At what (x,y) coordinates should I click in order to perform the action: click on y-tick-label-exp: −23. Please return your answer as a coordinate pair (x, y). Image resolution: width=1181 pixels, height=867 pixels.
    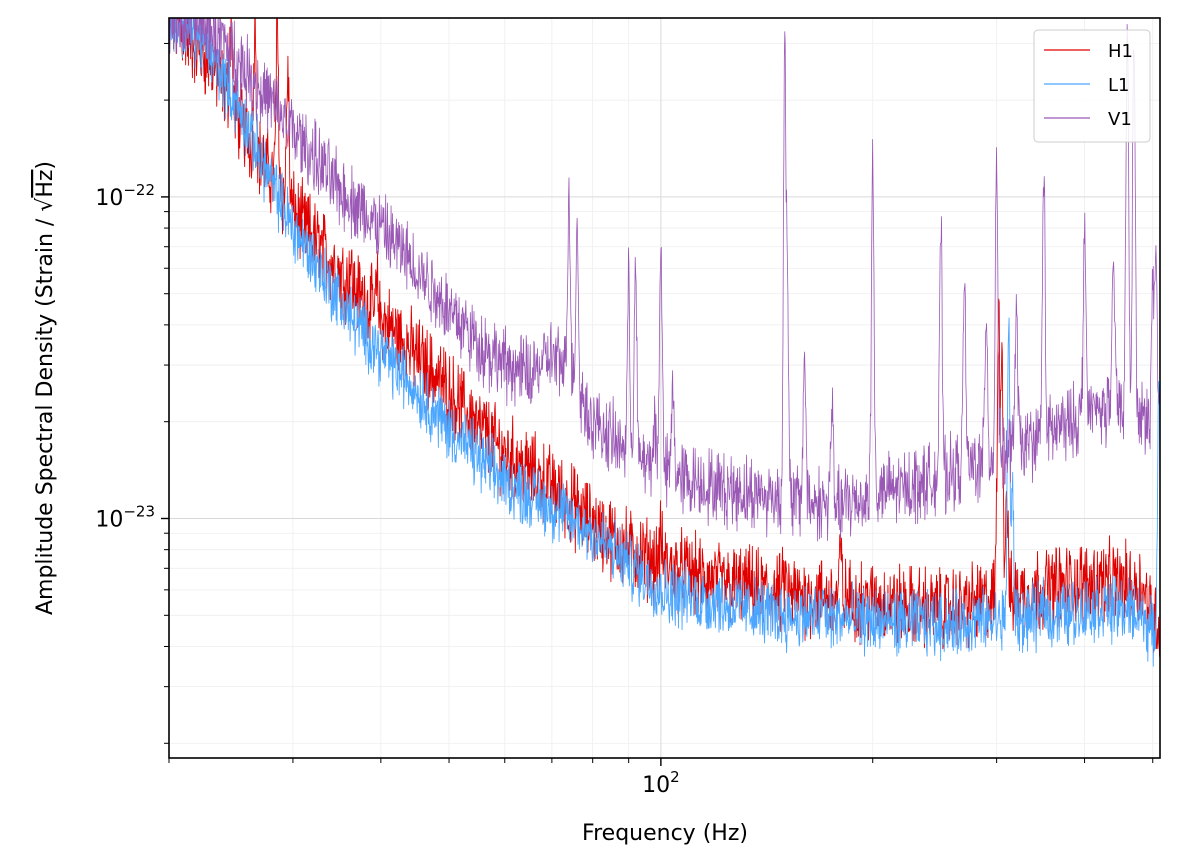
    Looking at the image, I should click on (139, 511).